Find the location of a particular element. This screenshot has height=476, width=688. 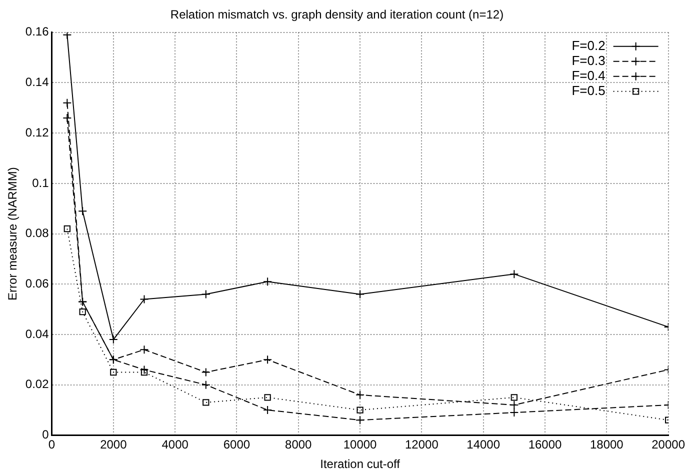

legend-label: F=0.4 is located at coordinates (589, 75).